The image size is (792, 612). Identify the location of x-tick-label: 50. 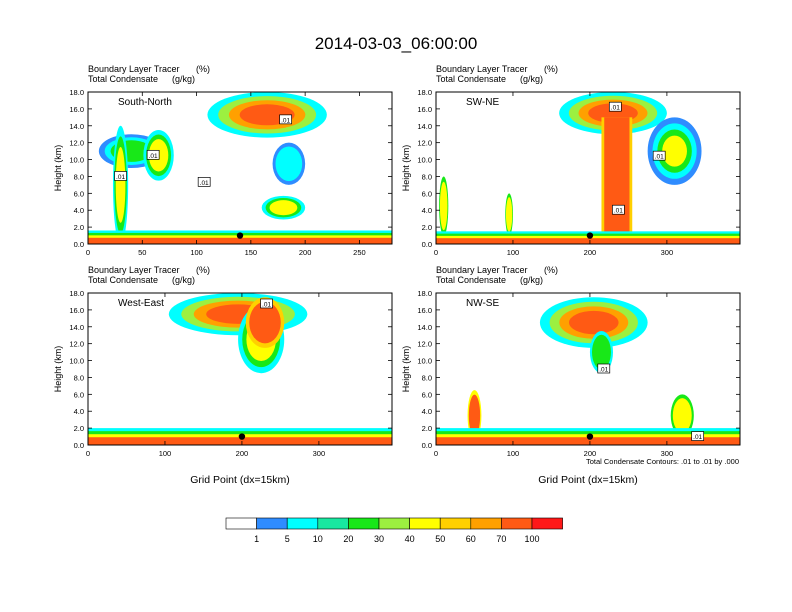
(142, 252).